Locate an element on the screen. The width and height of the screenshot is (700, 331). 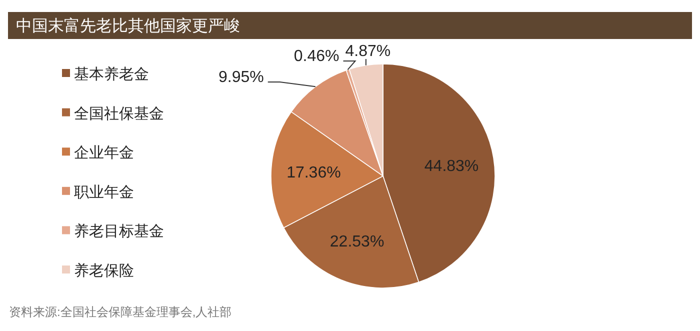
data-label: 17.36% is located at coordinates (313, 173).